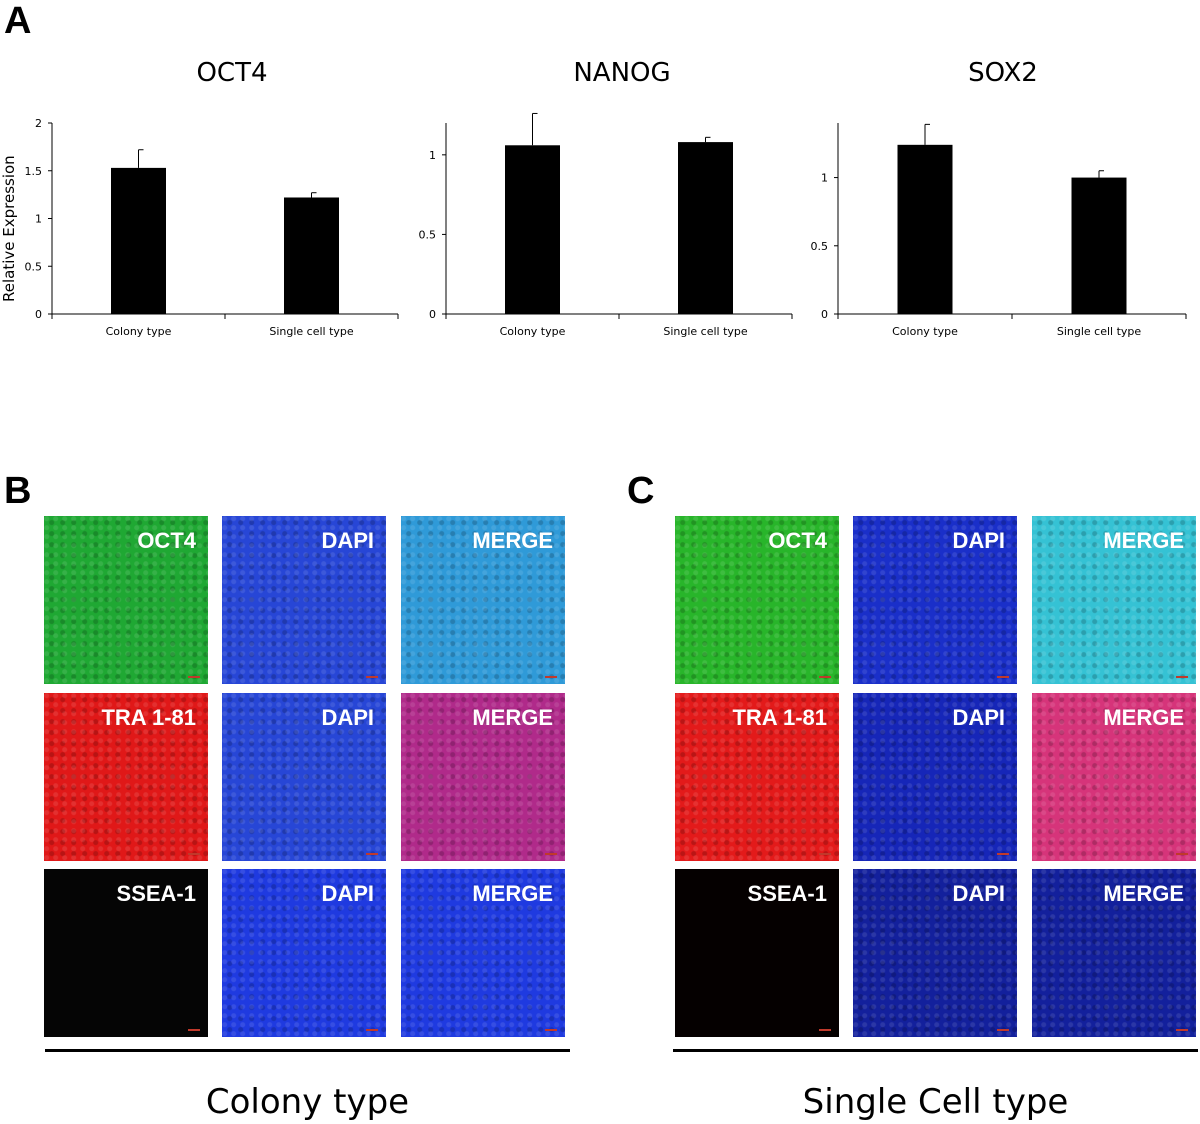  Describe the element at coordinates (1003, 73) in the screenshot. I see `chart-title-sox2: SOX2` at that location.